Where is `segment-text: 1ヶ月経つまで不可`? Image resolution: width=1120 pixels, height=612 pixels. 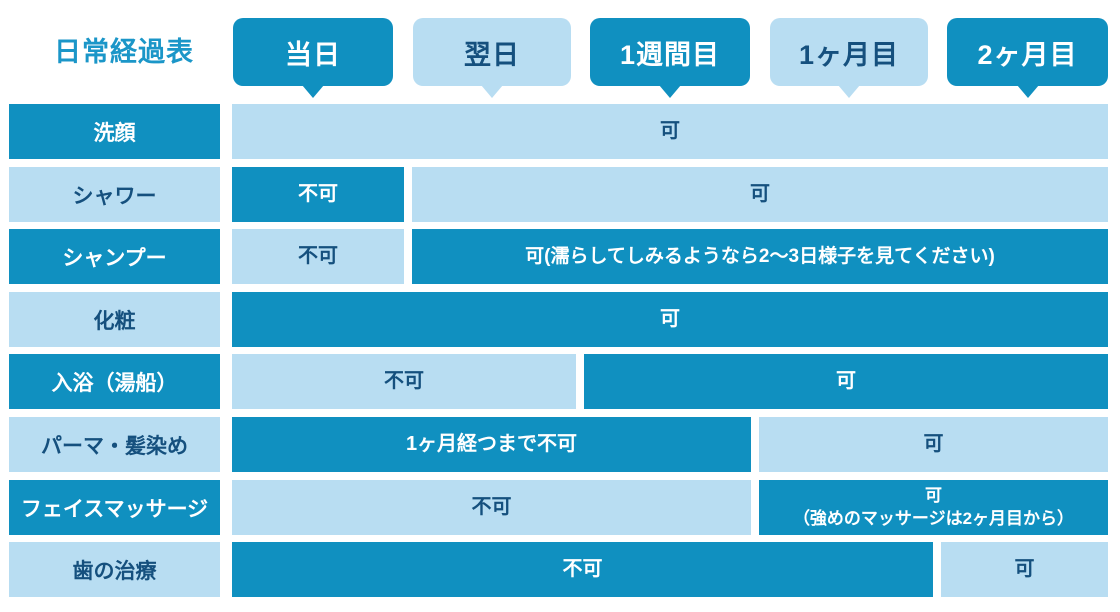
segment-text: 1ヶ月経つまで不可 is located at coordinates (491, 444).